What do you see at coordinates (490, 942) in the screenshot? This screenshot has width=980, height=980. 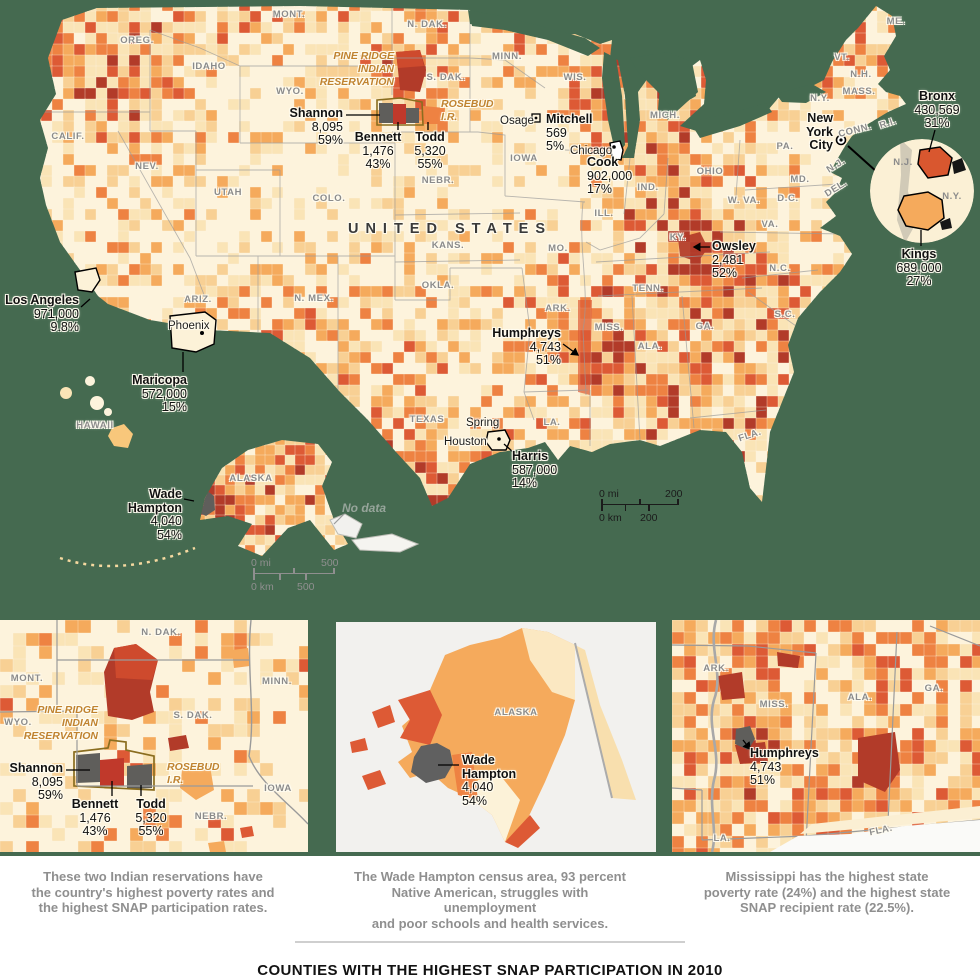 I see `footer-divider` at bounding box center [490, 942].